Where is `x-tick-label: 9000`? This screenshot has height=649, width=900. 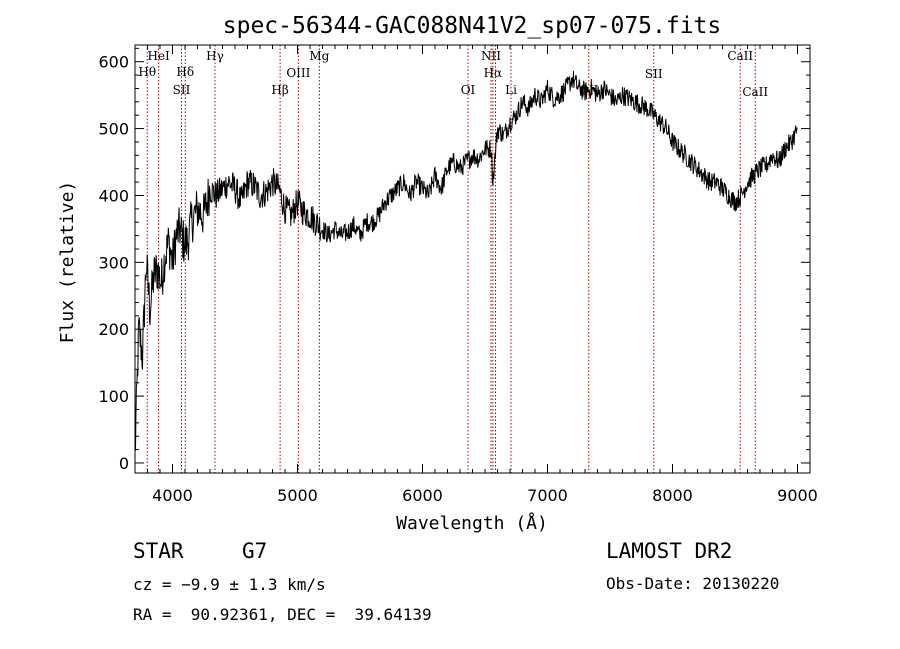 x-tick-label: 9000 is located at coordinates (797, 495).